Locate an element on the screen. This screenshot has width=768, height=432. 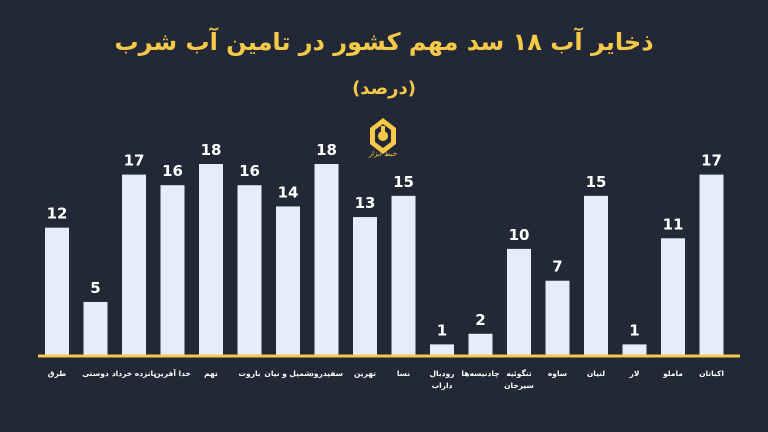
x-tick-label: لار is located at coordinates (634, 373).